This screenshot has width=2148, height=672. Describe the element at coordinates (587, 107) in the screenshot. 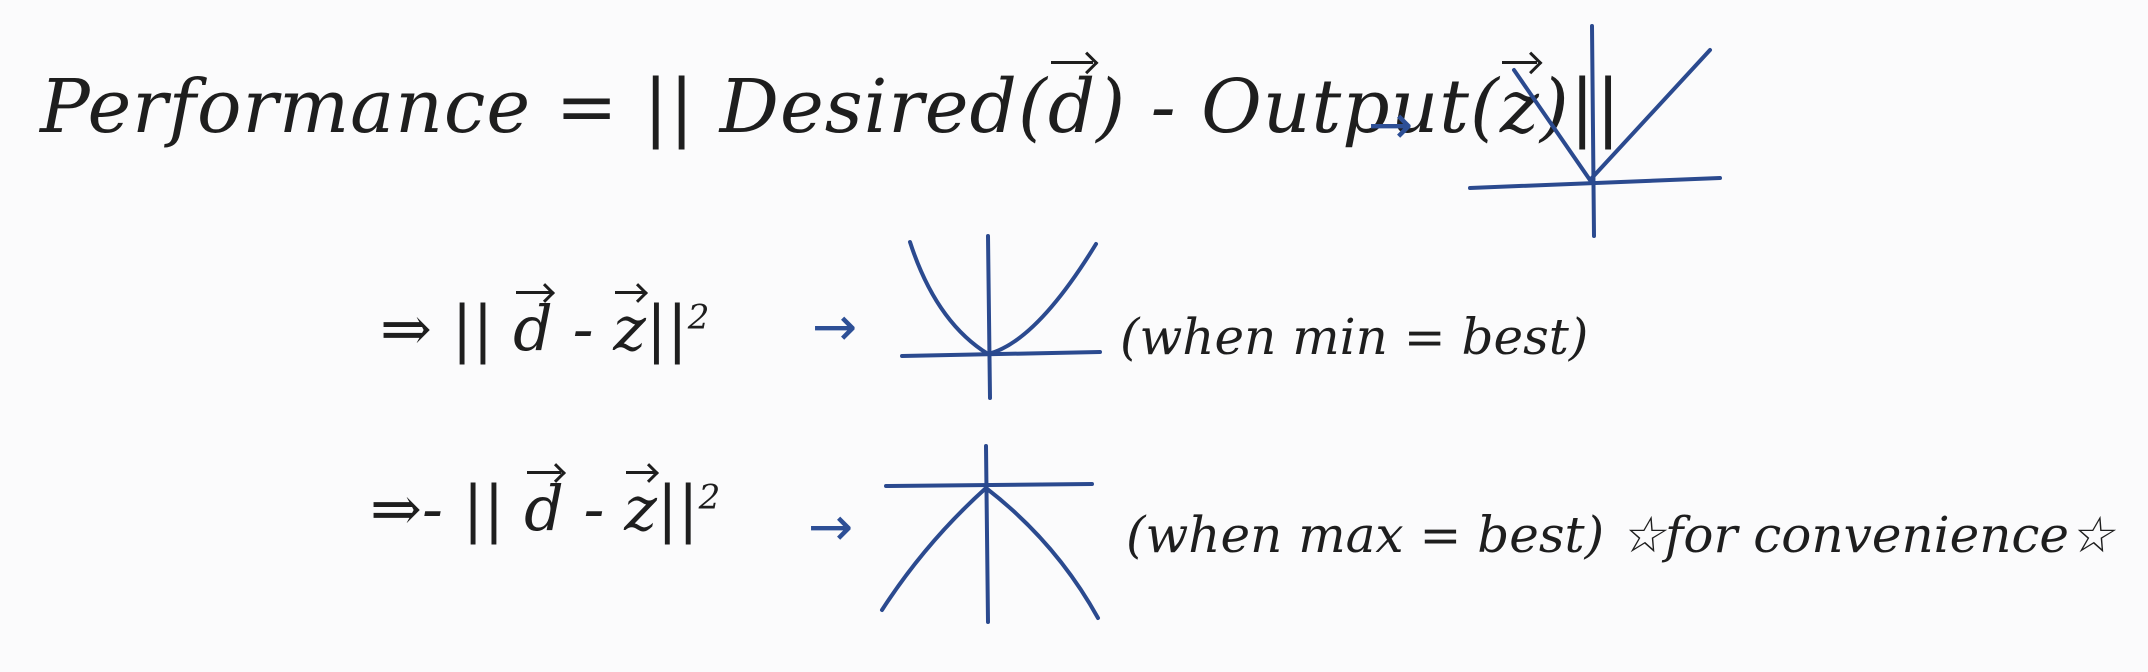

I see `equals-sign: =` at that location.